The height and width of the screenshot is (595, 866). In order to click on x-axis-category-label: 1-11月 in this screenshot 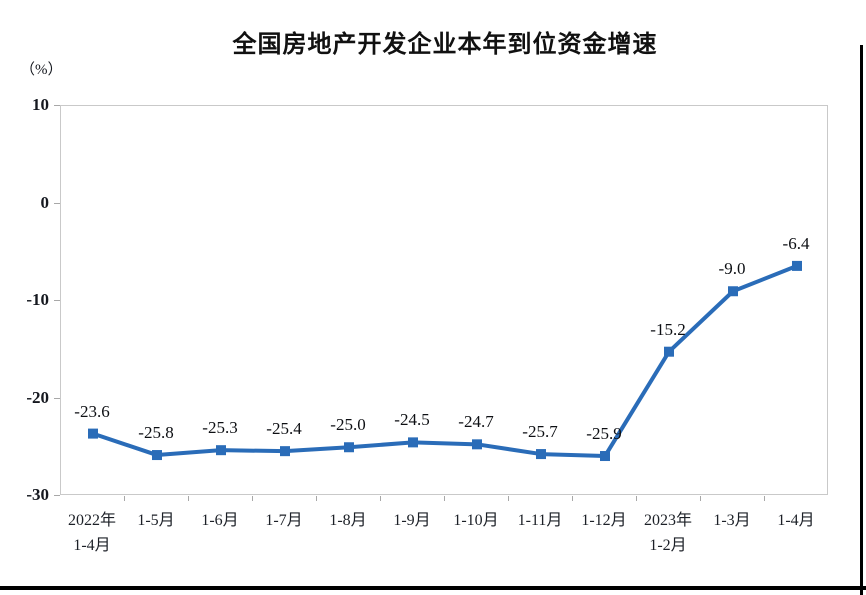, I will do `click(540, 520)`.